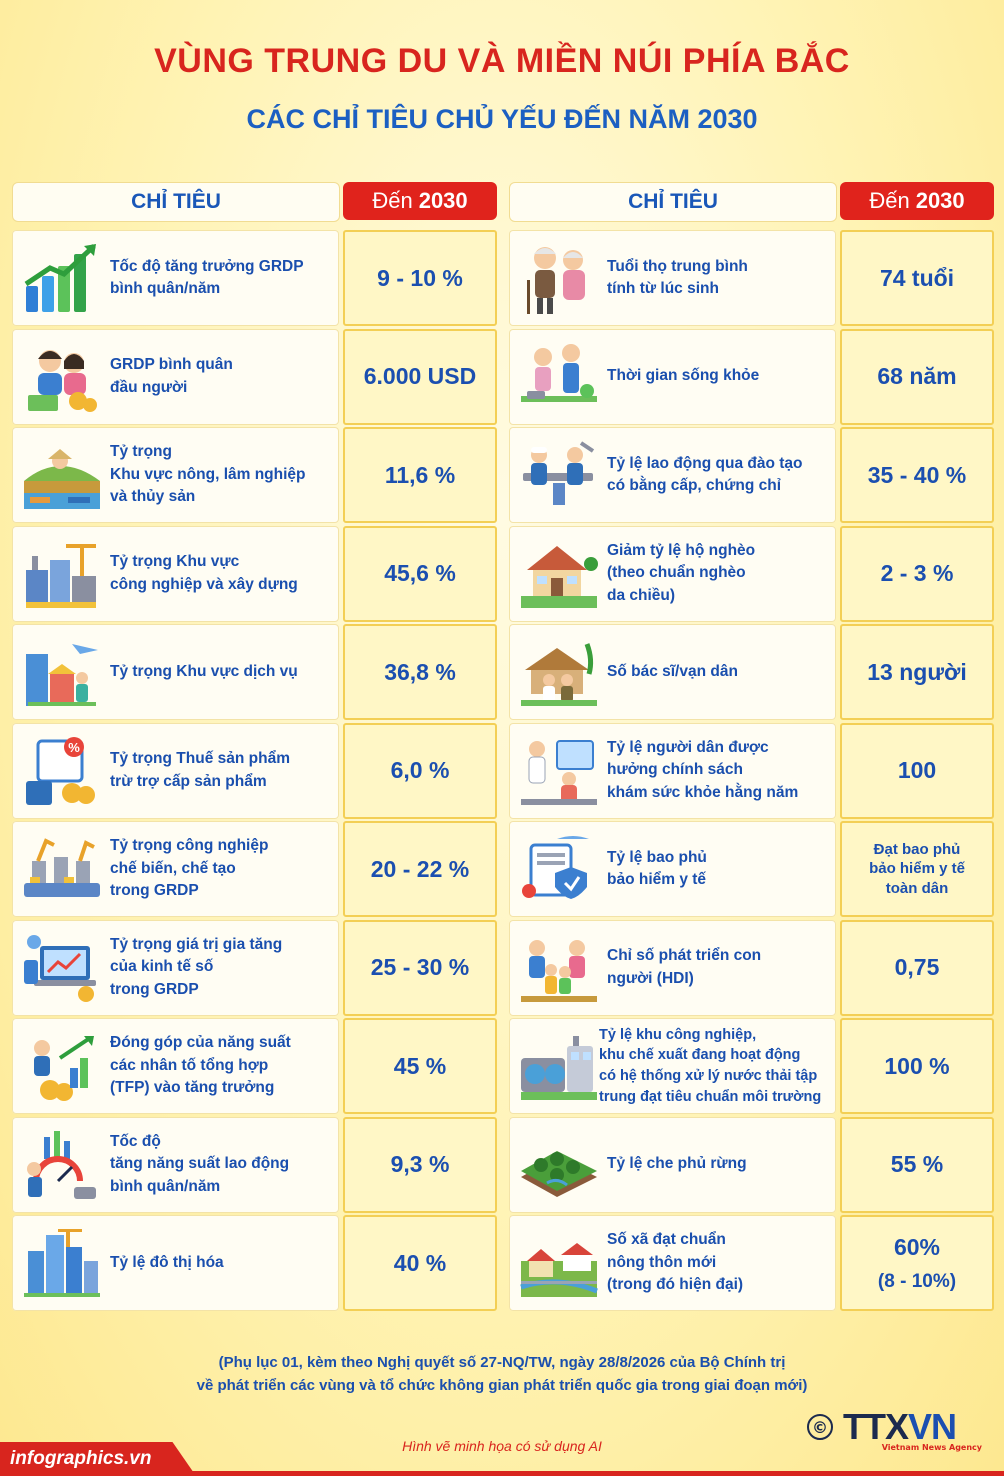 The image size is (1004, 1476). I want to click on indicator-label: Tỷ trọng Khu vực công nghiệp và xây dựng, so click(204, 573).